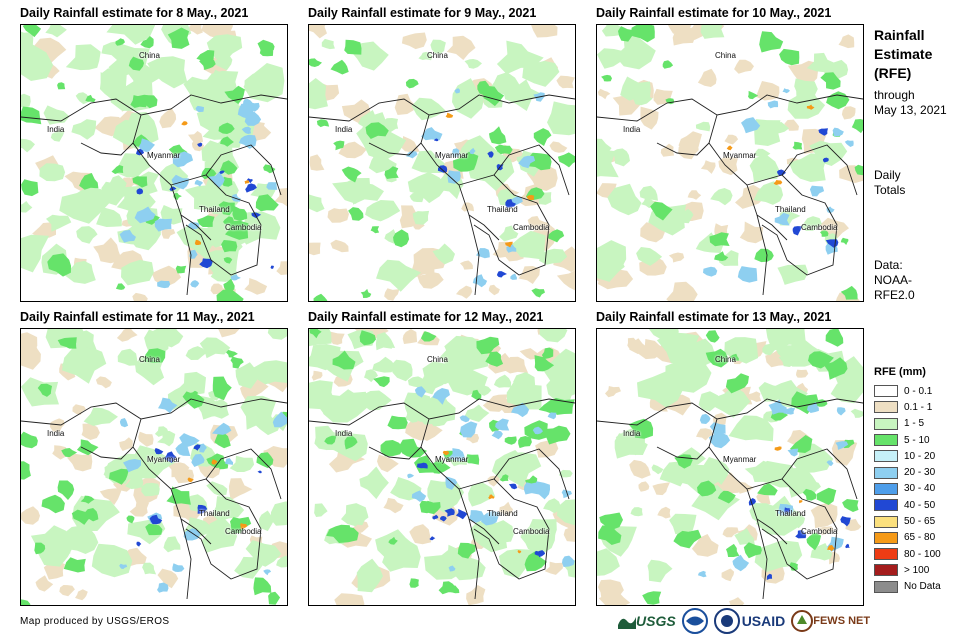 Image resolution: width=967 pixels, height=639 pixels. What do you see at coordinates (887, 175) in the screenshot?
I see `daily-label: Daily` at bounding box center [887, 175].